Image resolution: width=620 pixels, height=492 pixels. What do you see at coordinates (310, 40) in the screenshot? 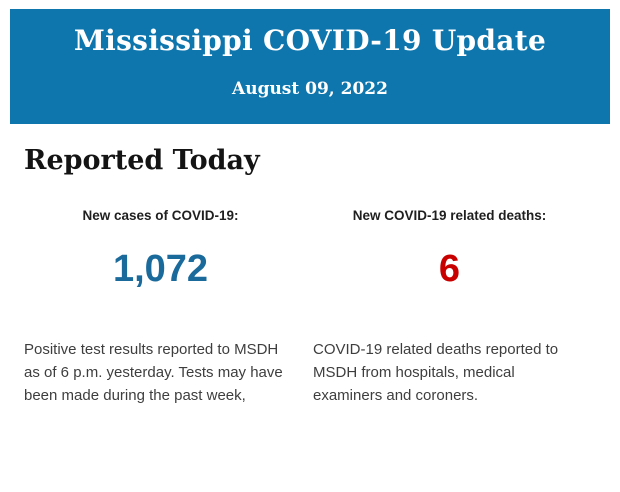
I see `banner-title: Mississippi COVID-19 Update` at bounding box center [310, 40].